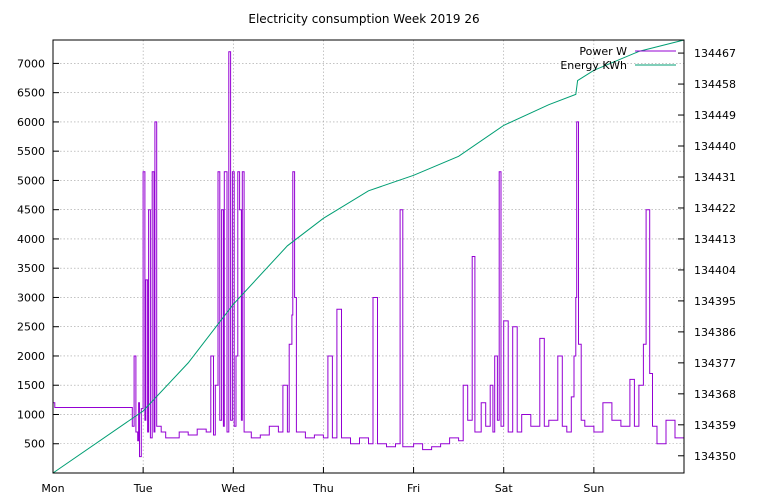  I want to click on y-tick-label-right: 134440, so click(715, 146).